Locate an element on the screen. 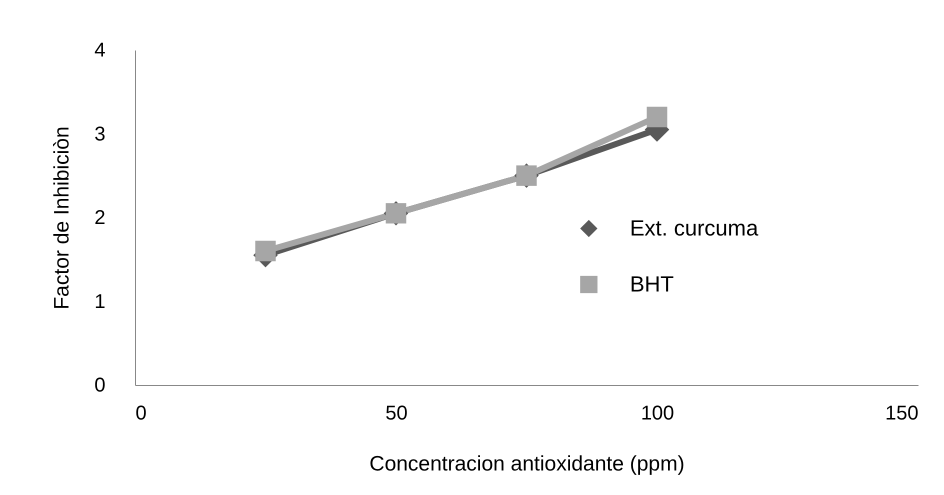 This screenshot has height=495, width=944. x-tick-label: 0 is located at coordinates (141, 413).